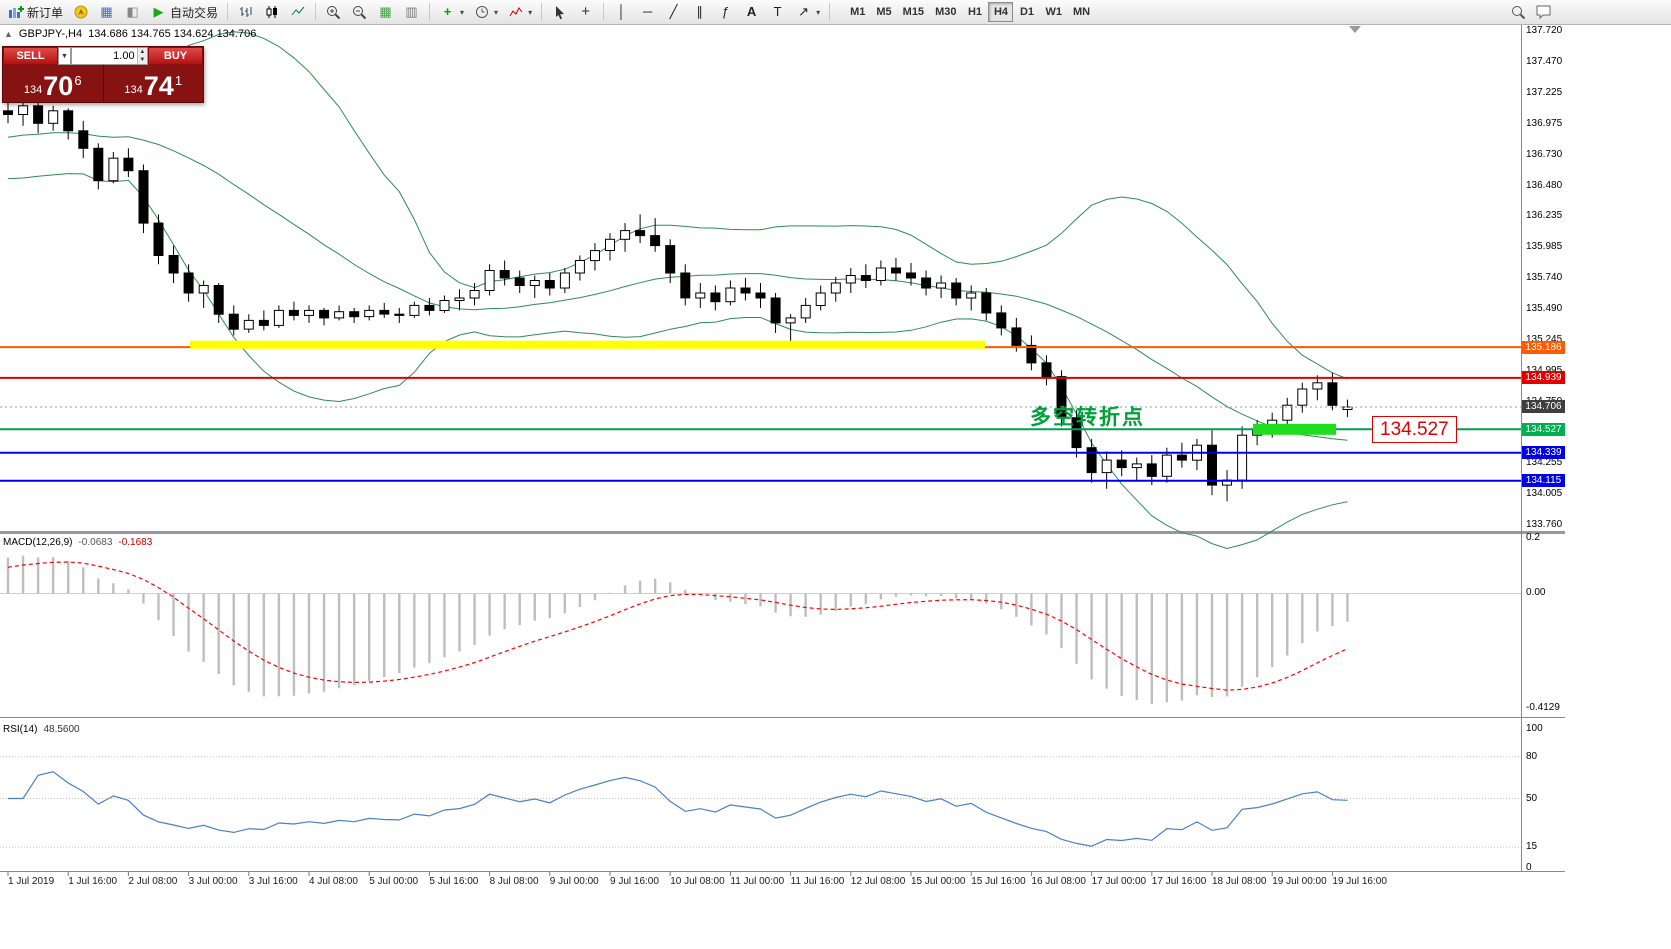 Image resolution: width=1671 pixels, height=949 pixels. I want to click on time-axis-label: 19 Jul 00:00, so click(1299, 881).